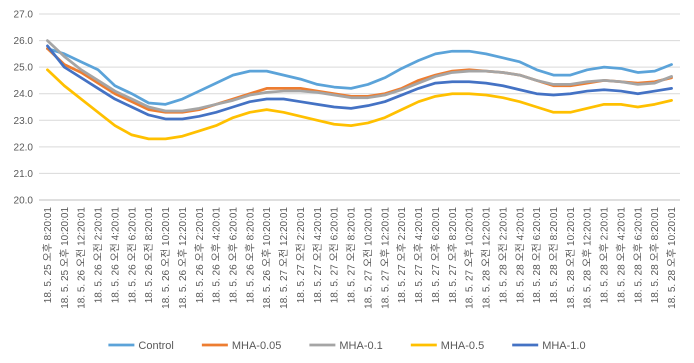 The width and height of the screenshot is (694, 363). Describe the element at coordinates (470, 258) in the screenshot. I see `x-tick-label: 18. 5. 27 오후 10:20:01` at that location.